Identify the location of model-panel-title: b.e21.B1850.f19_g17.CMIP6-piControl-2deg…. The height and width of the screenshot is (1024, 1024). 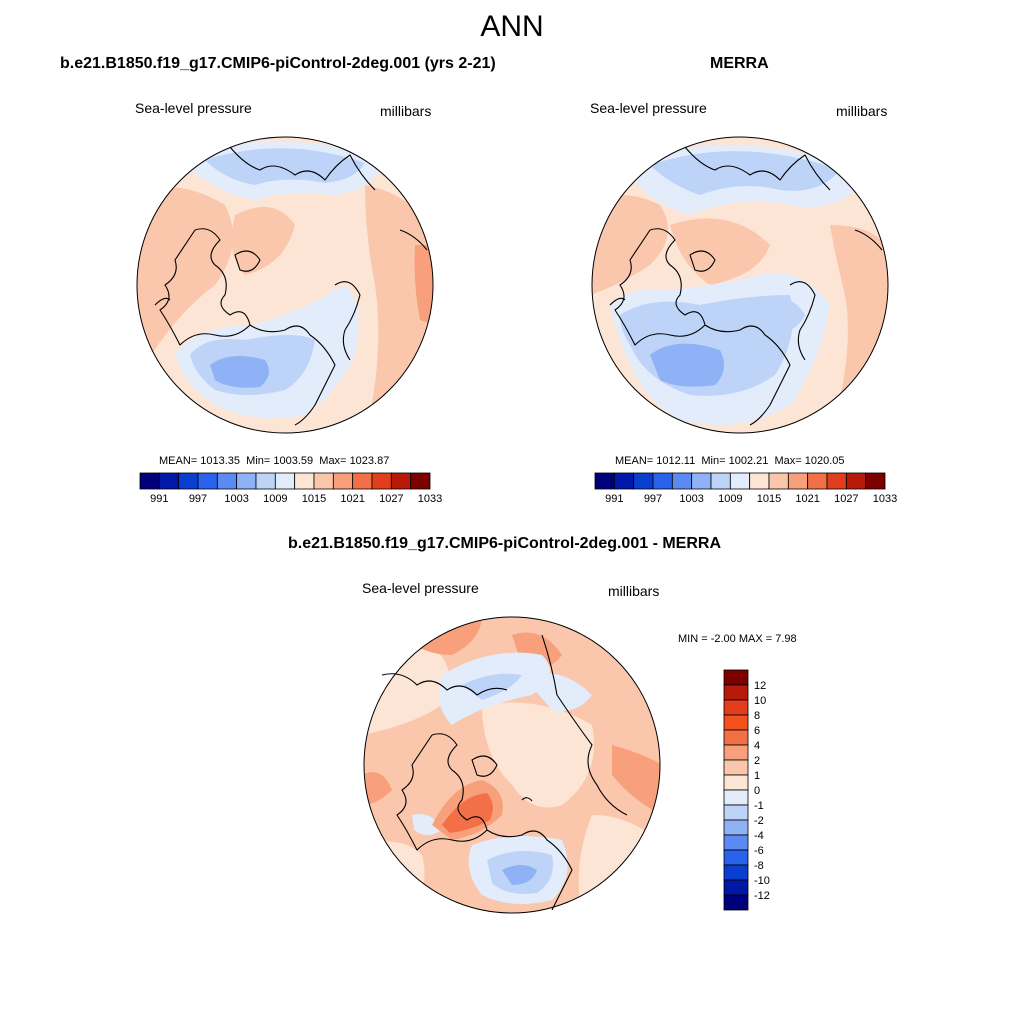
(278, 63).